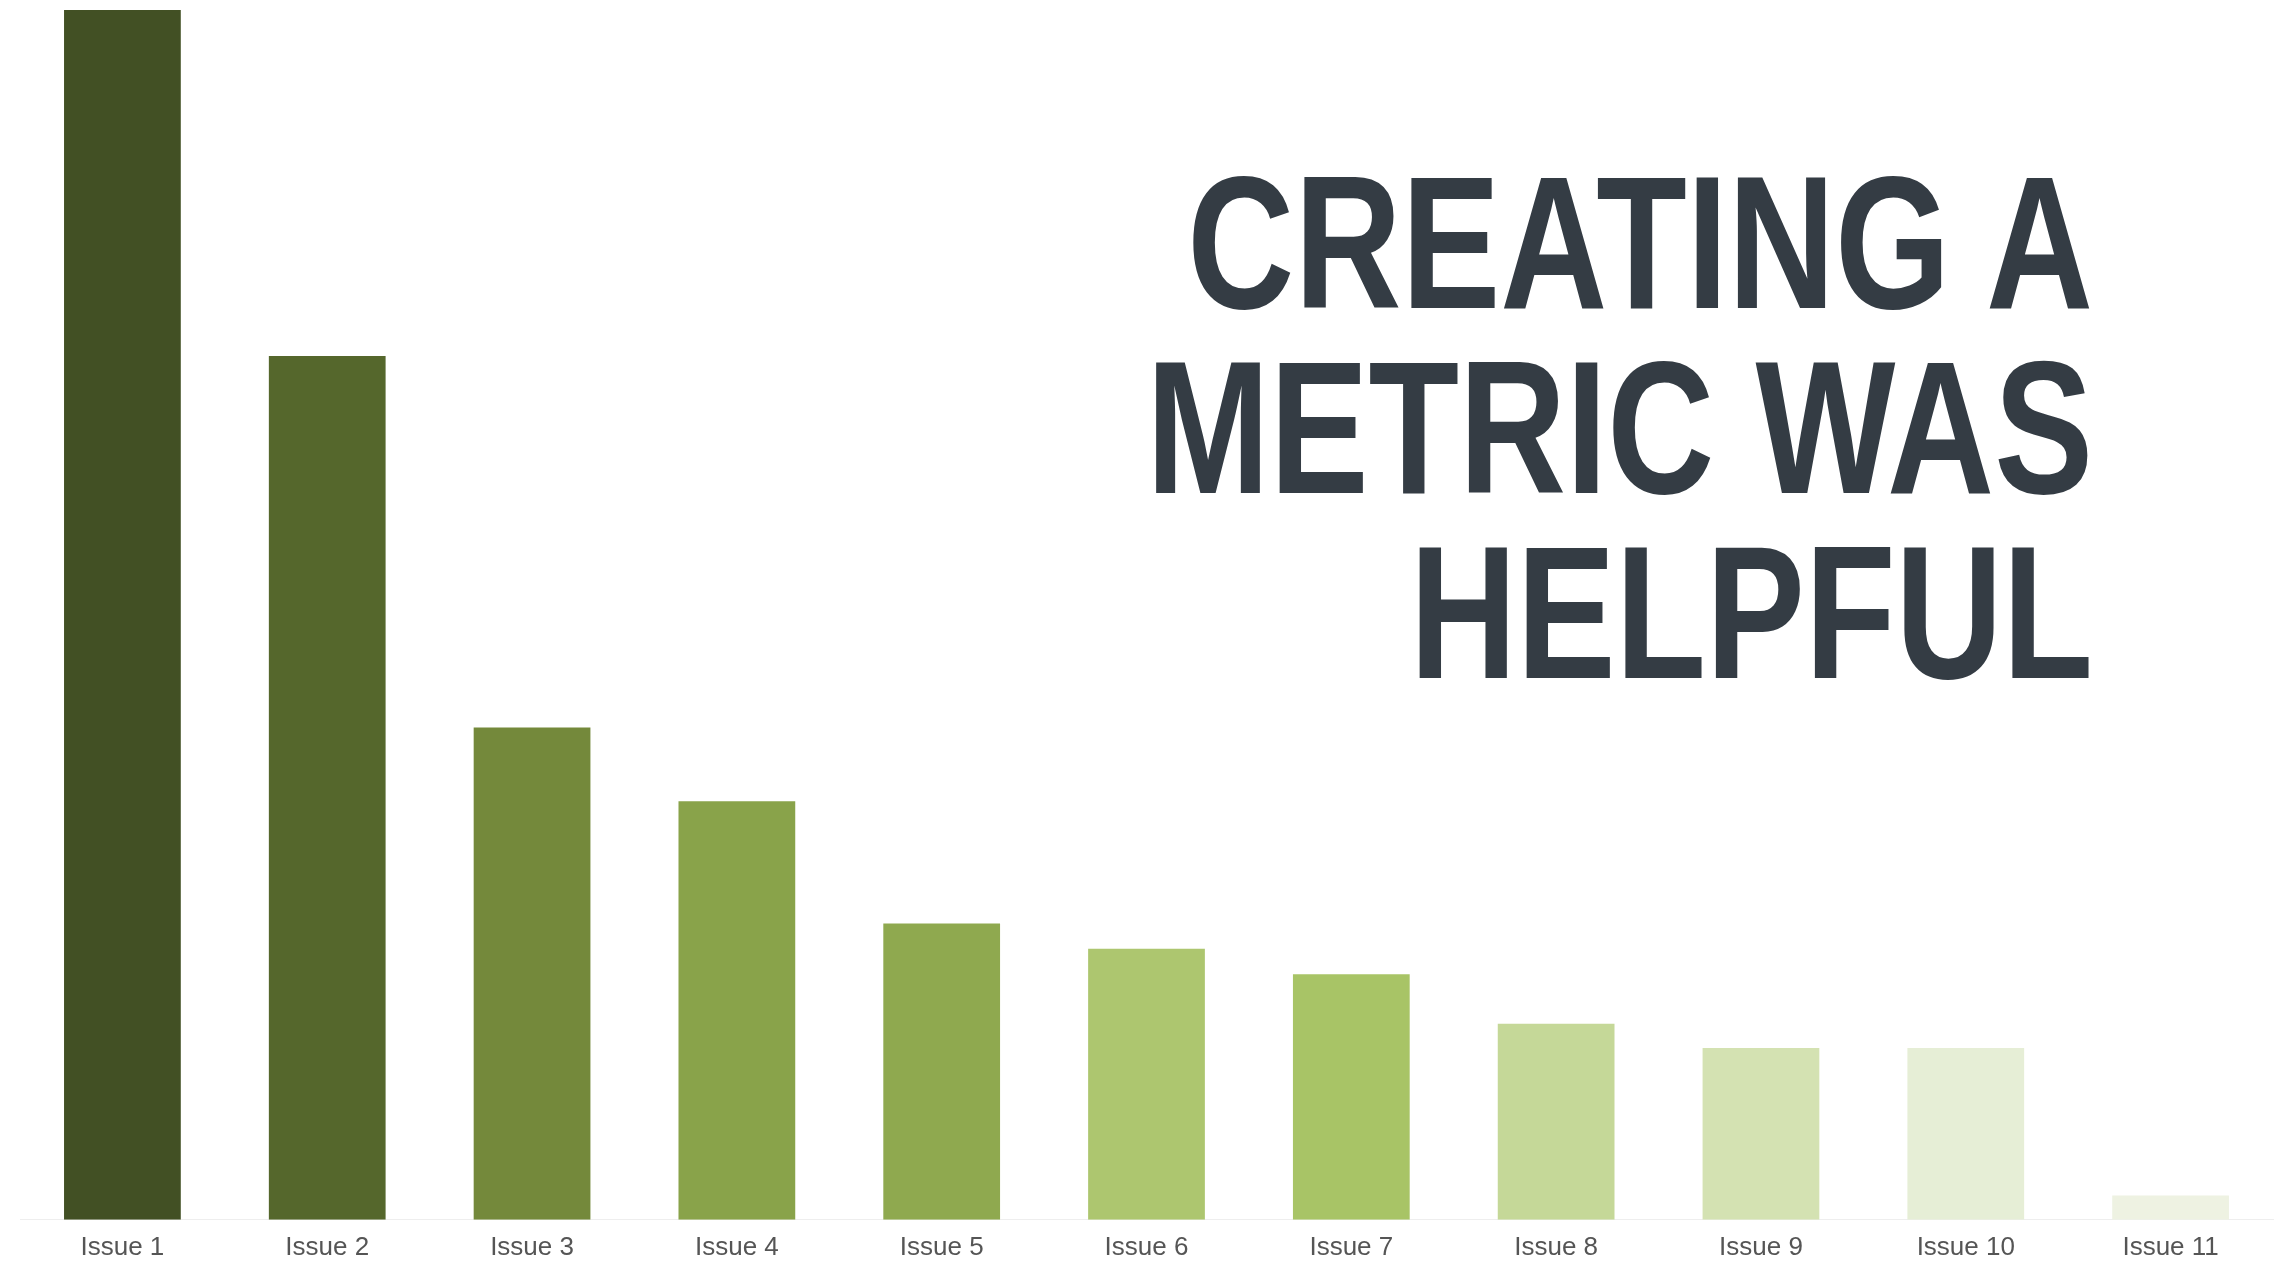 This screenshot has height=1285, width=2293. Describe the element at coordinates (122, 1245) in the screenshot. I see `x-tick-label: Issue 1` at that location.